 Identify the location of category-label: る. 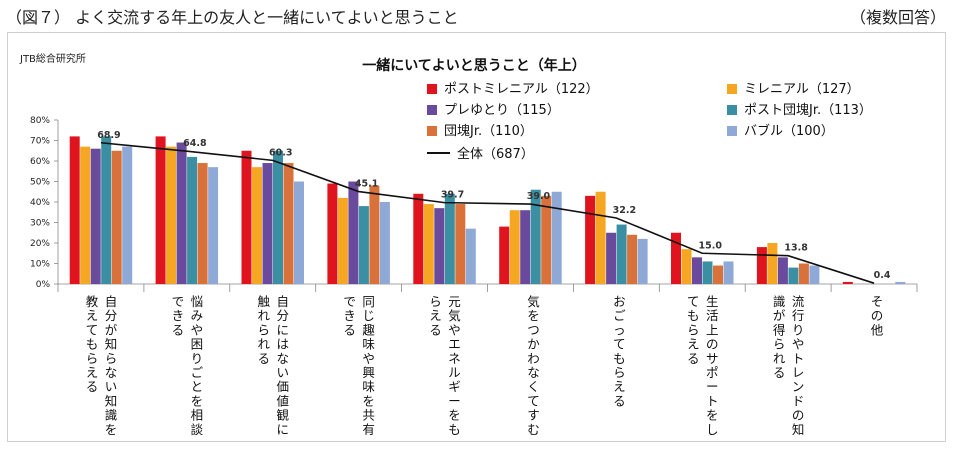
(619, 400).